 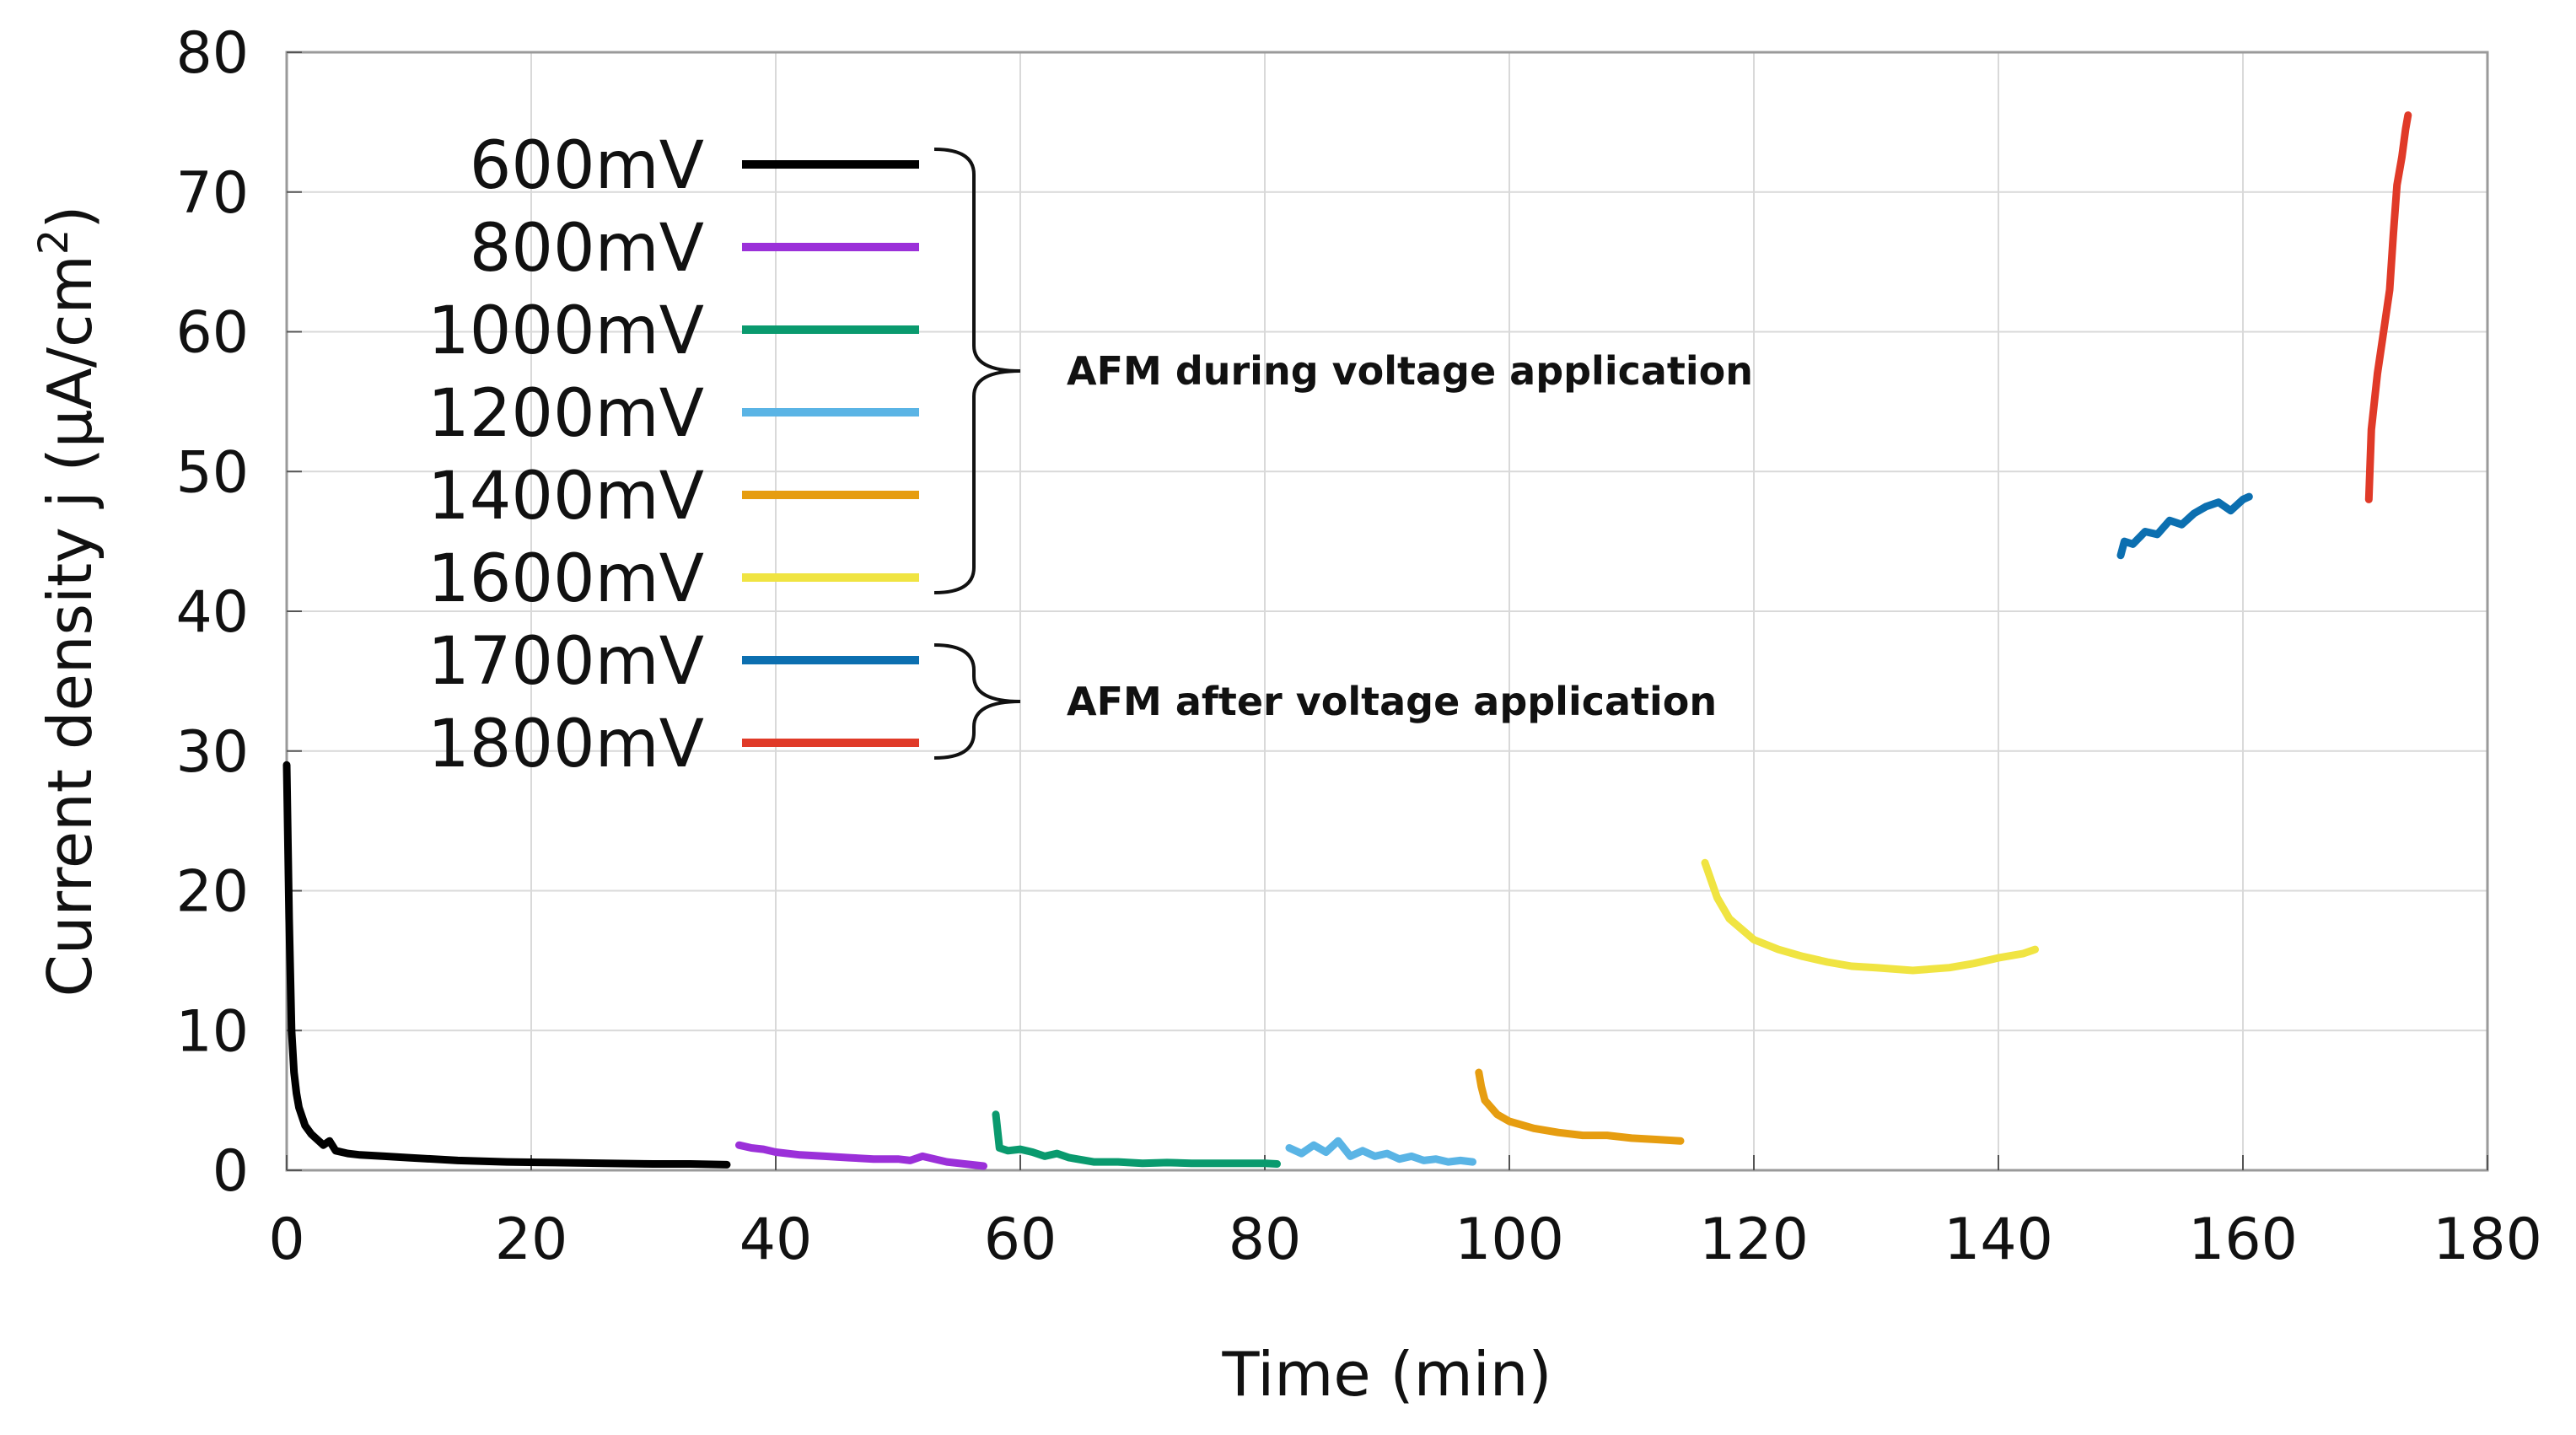 I want to click on x-tick-label: 180, so click(x=2487, y=1240).